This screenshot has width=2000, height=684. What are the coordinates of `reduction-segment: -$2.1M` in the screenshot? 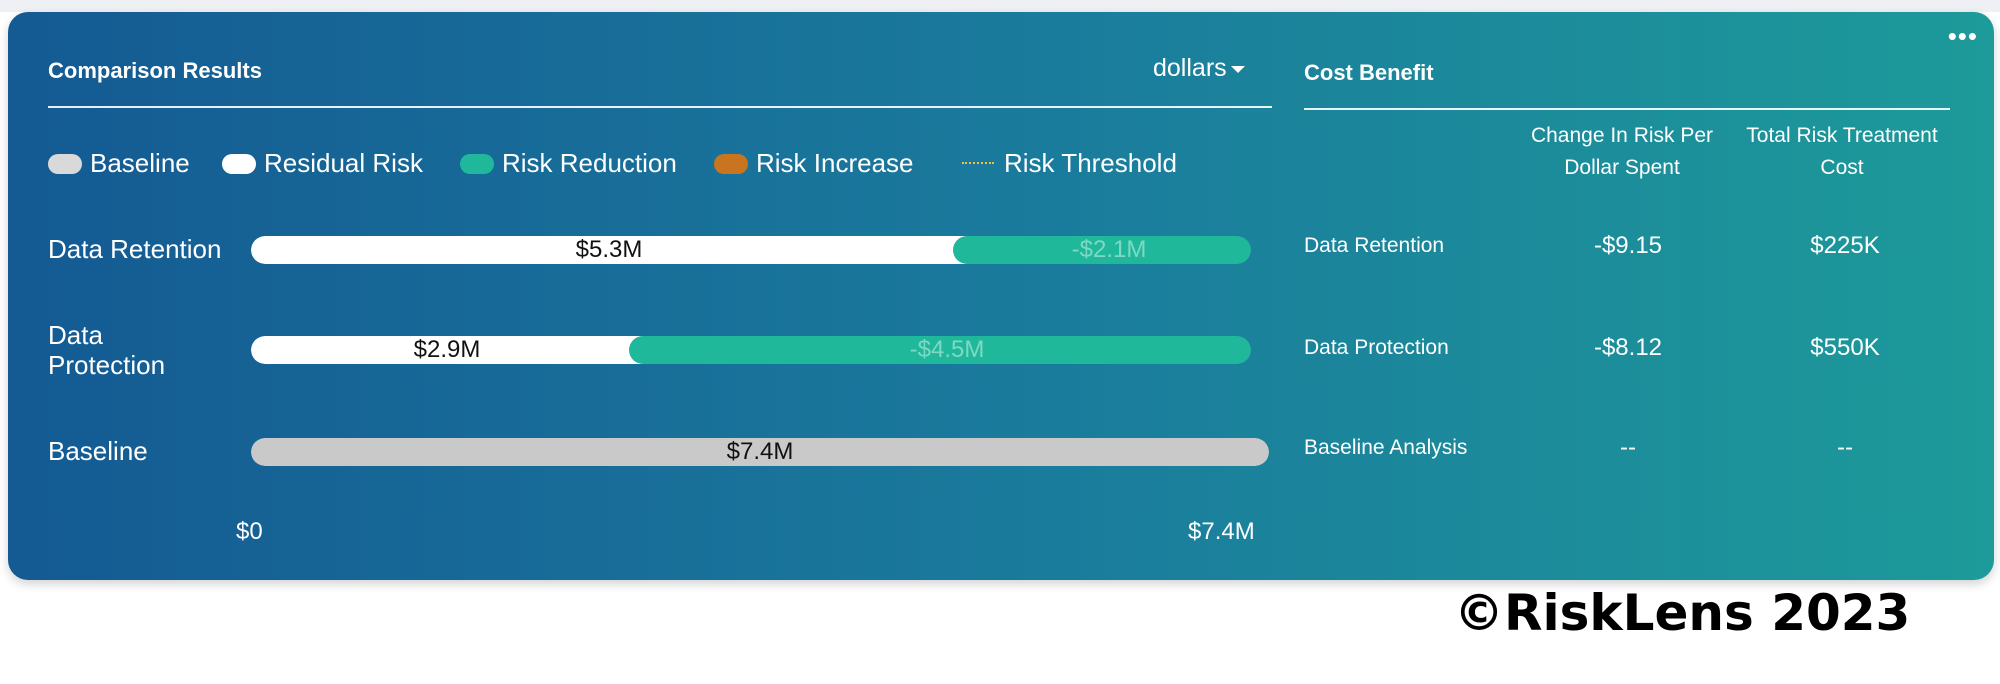 It's located at (1102, 250).